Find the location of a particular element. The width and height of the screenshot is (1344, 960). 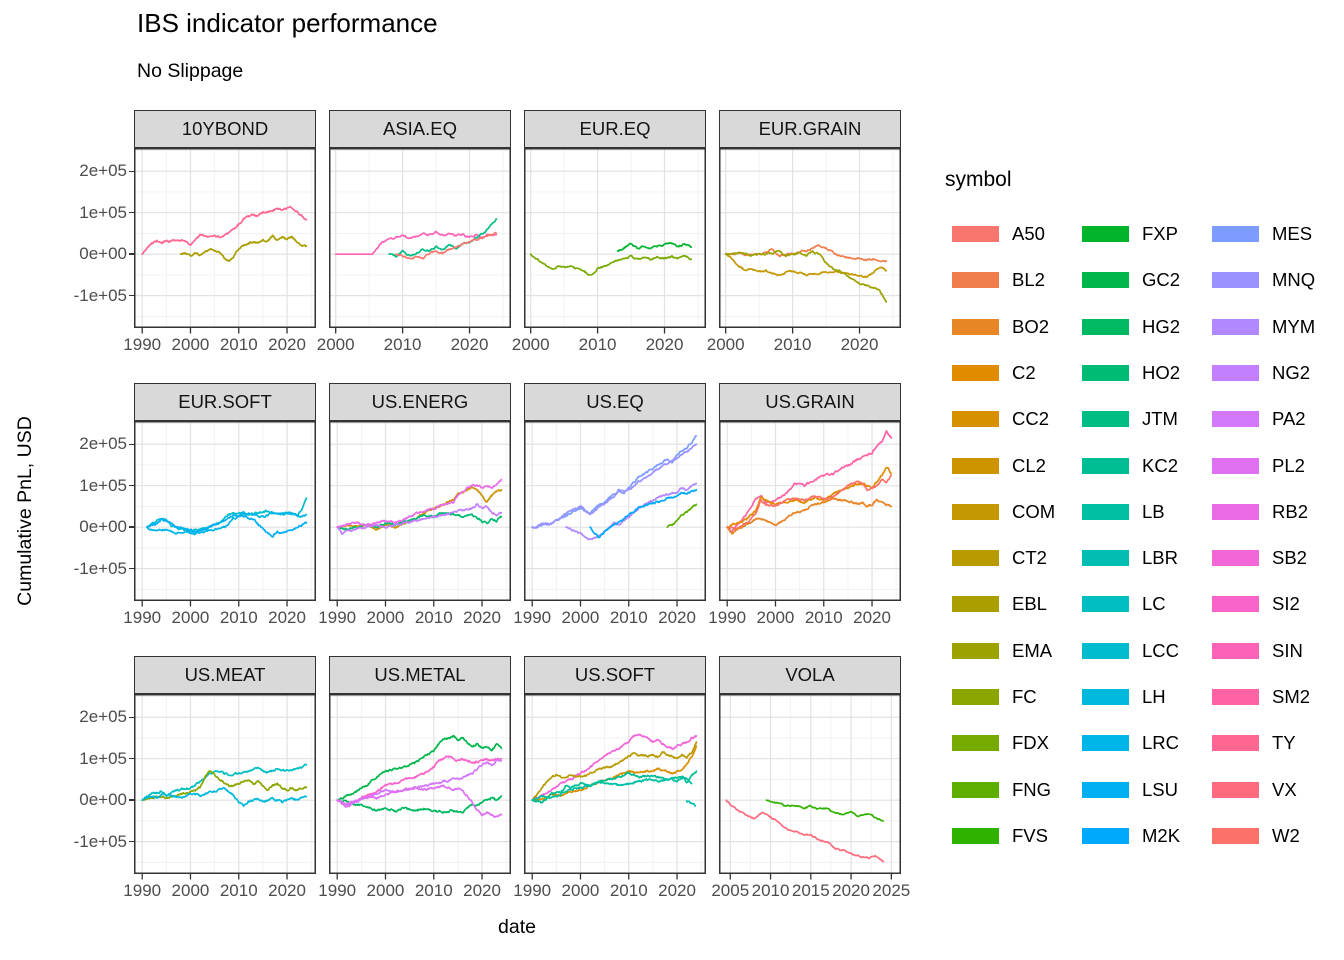

legend-label-vx: VX is located at coordinates (1284, 789).